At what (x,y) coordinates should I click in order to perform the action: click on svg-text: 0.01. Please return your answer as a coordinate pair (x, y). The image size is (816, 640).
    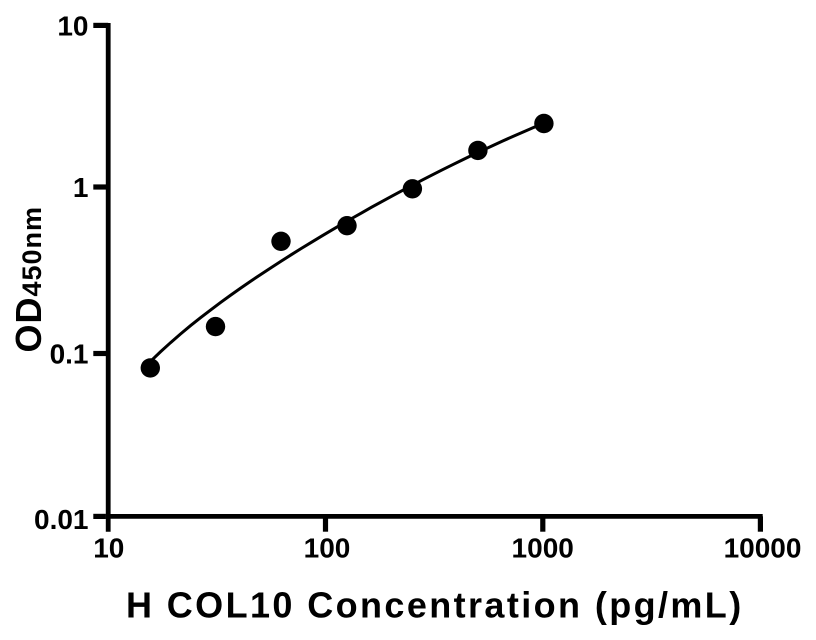
    Looking at the image, I should click on (61, 519).